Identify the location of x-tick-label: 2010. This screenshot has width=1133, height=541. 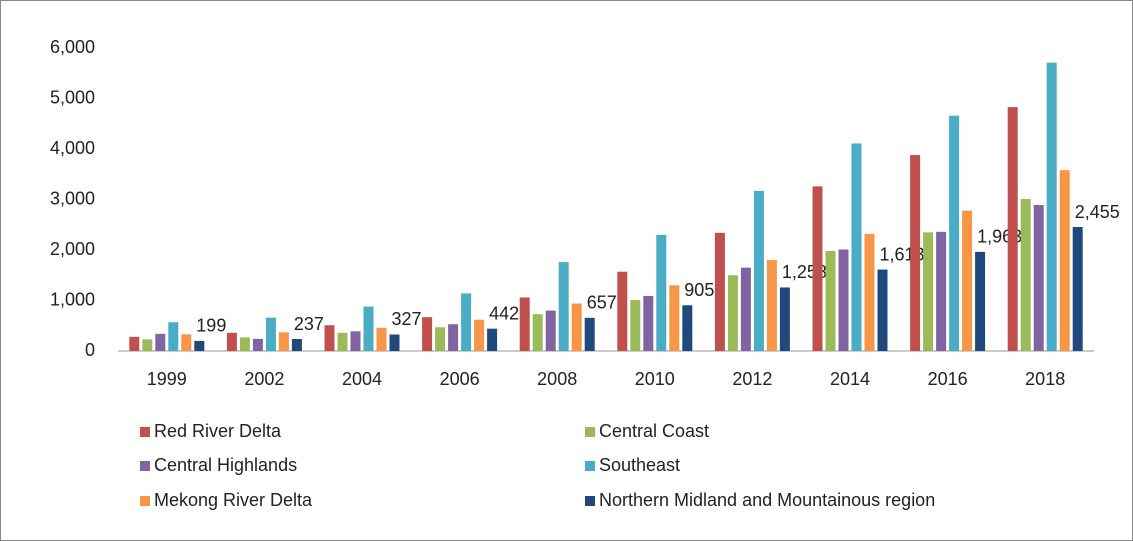
(655, 379).